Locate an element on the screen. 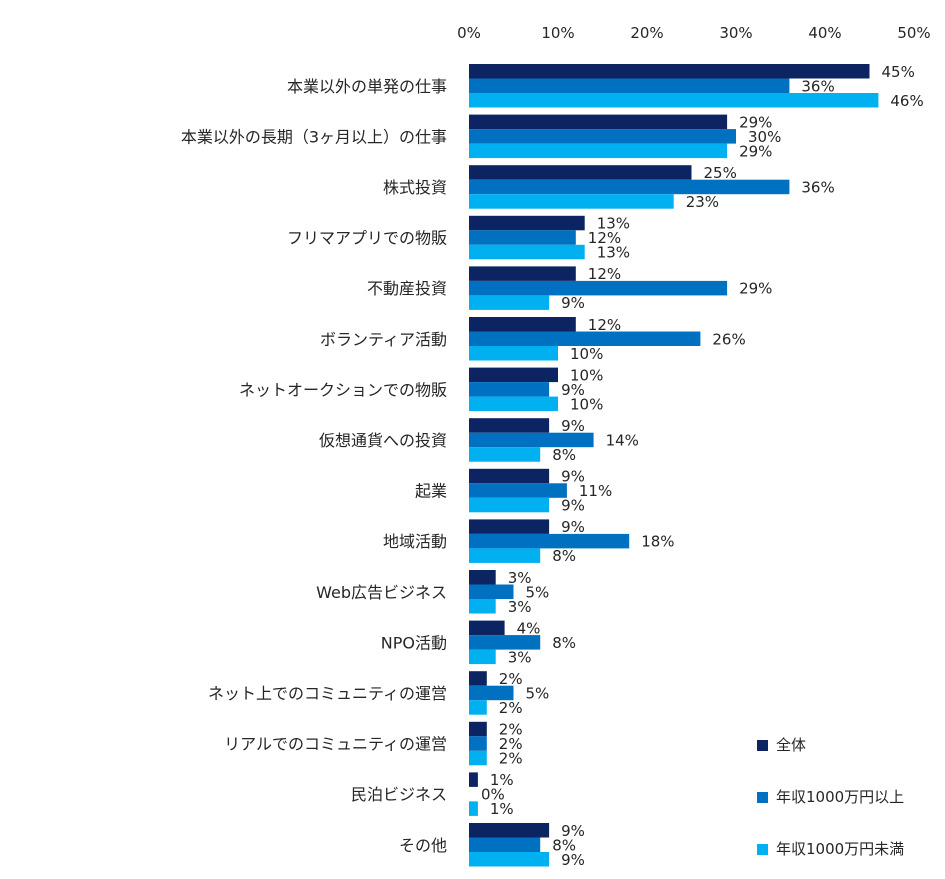 The height and width of the screenshot is (879, 945). category-label: 地域活動 is located at coordinates (415, 541).